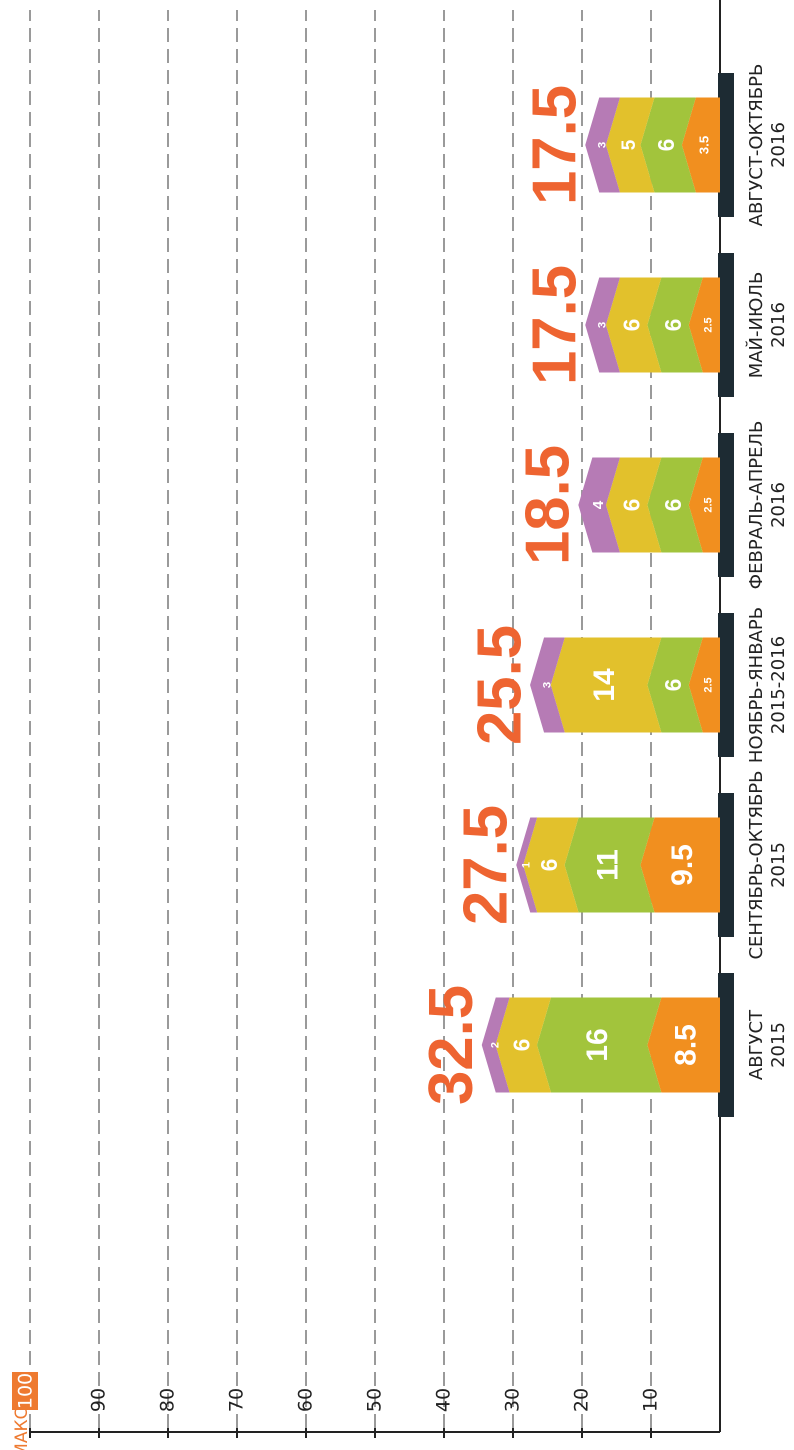  Describe the element at coordinates (756, 864) in the screenshot. I see `x-tick-label: СЕНТЯБРЬ-ОКТЯБРЬ` at that location.